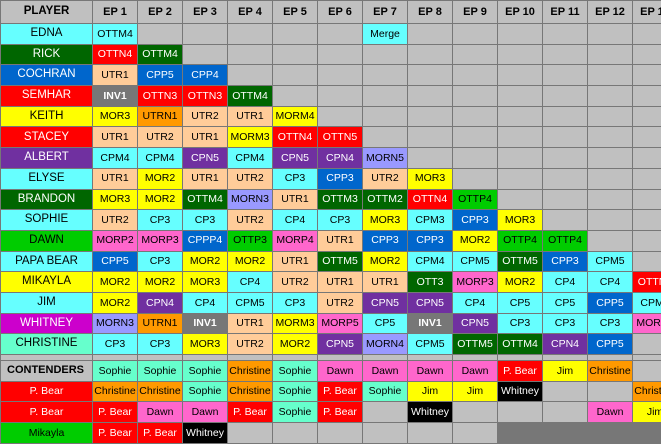  I want to click on contenders-label: CONTENDERS, so click(46, 371).